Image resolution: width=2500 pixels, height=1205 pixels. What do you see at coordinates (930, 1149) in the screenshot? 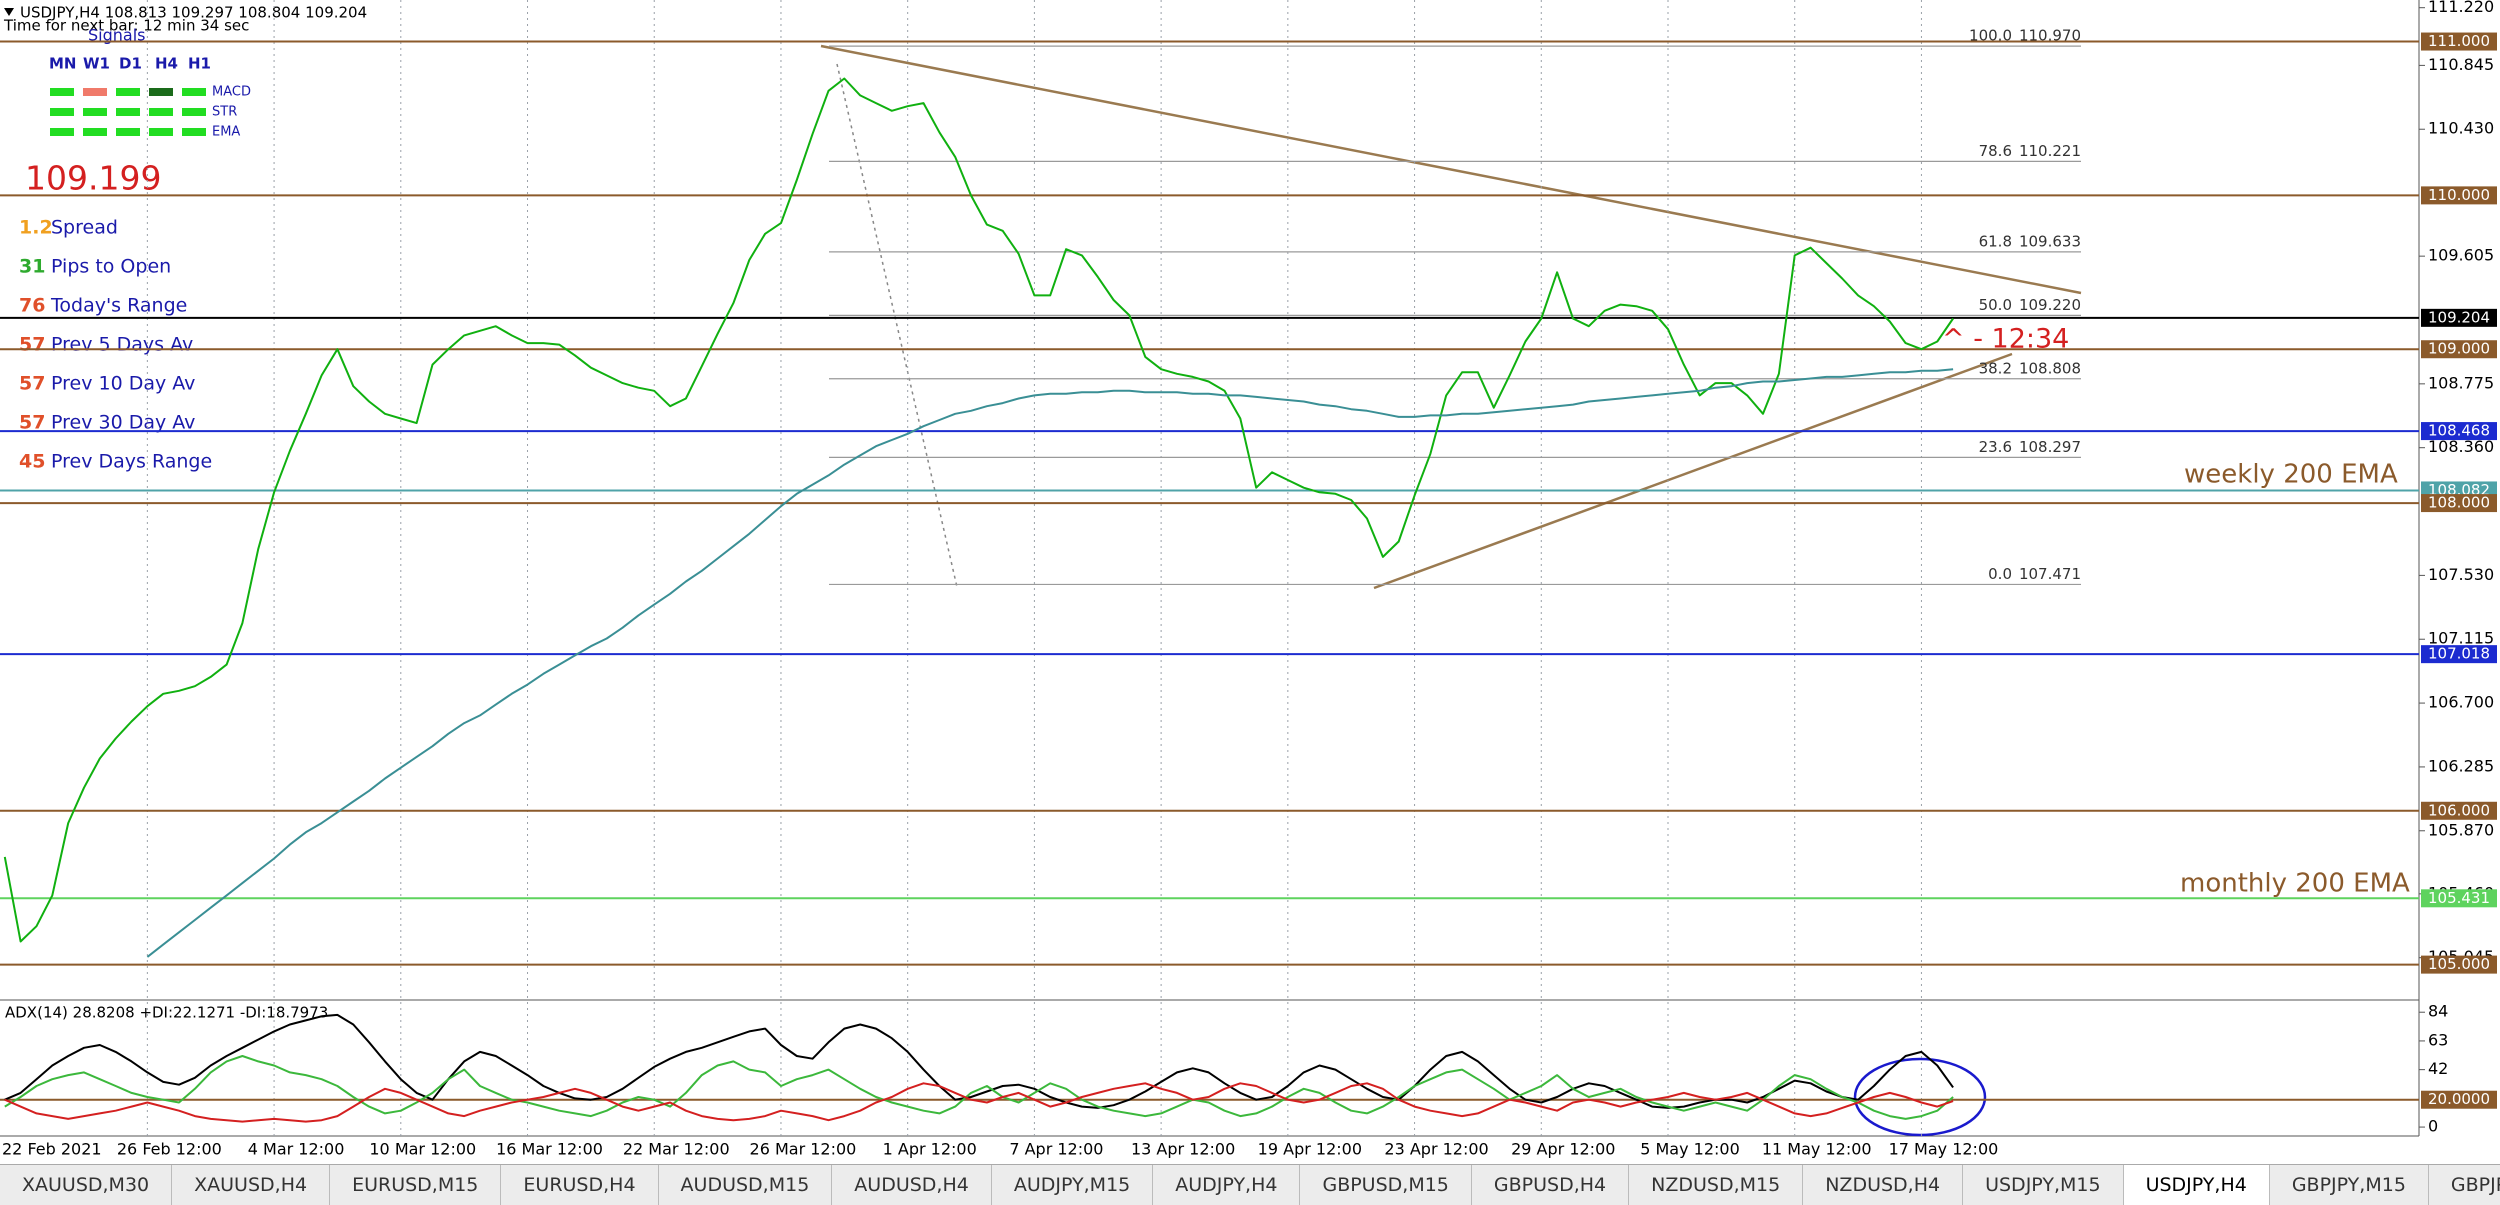
I see `x-tick-label: 1 Apr 12:00` at bounding box center [930, 1149].